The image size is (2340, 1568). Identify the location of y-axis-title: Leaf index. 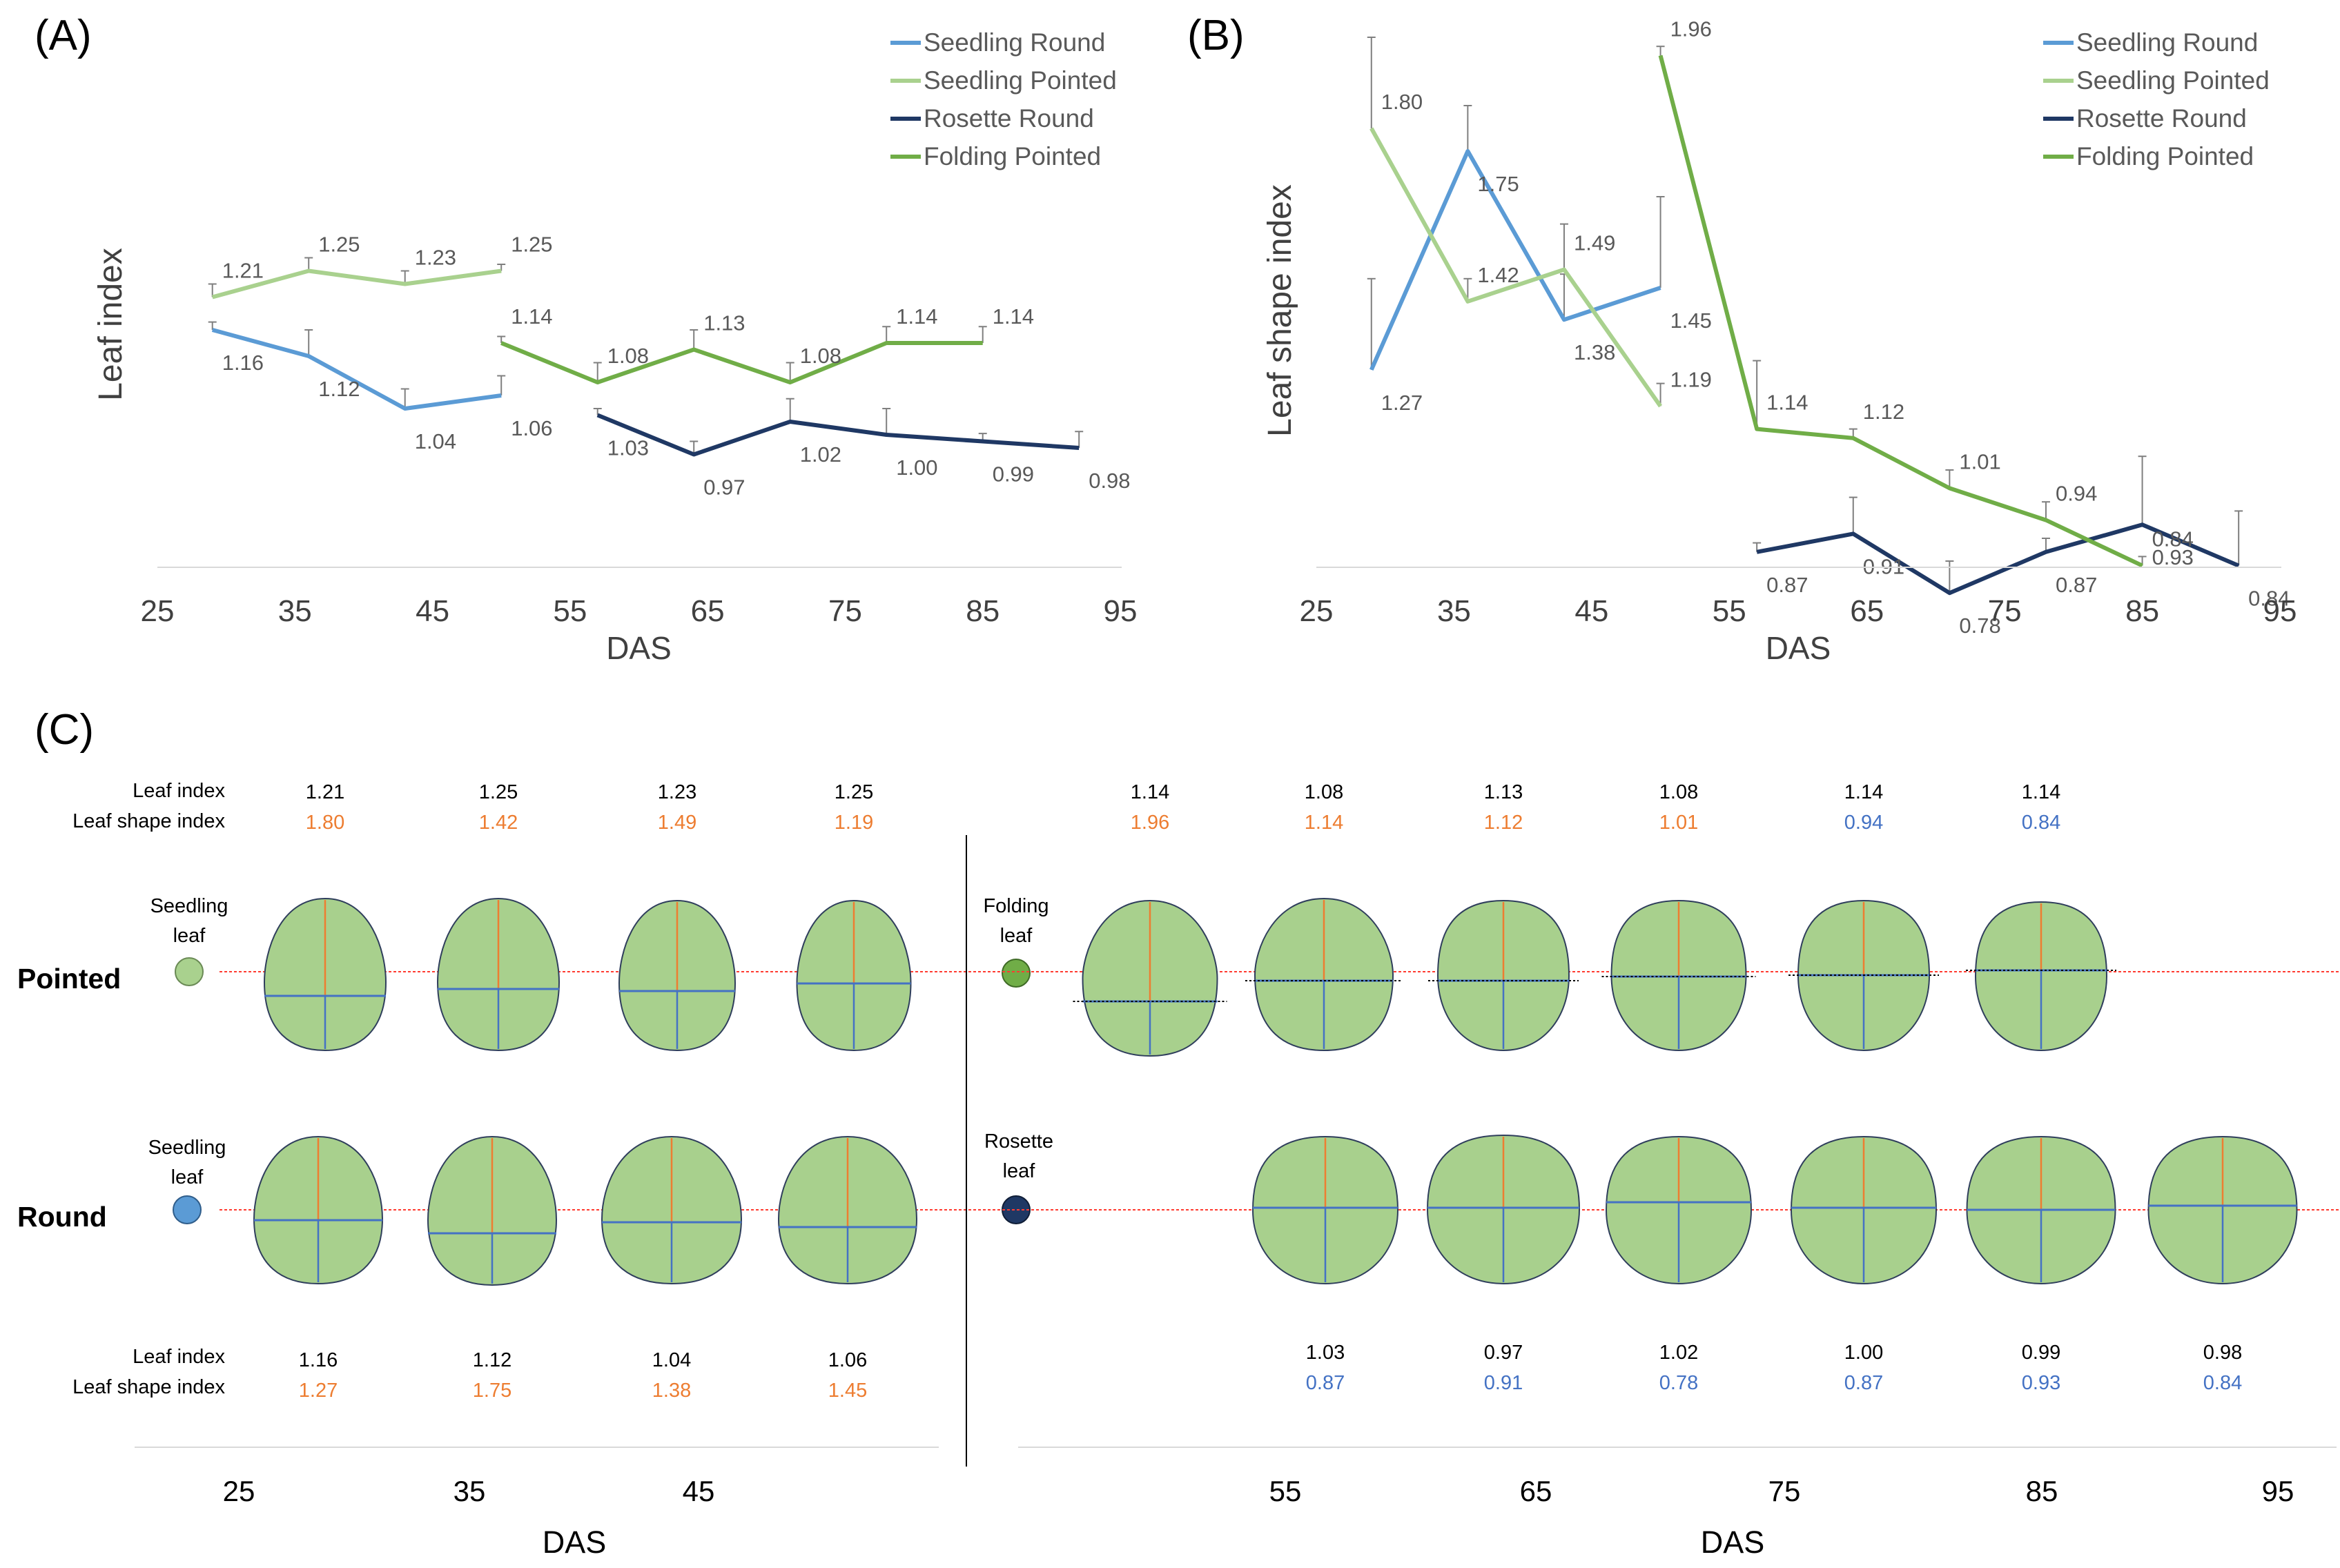
(110, 324).